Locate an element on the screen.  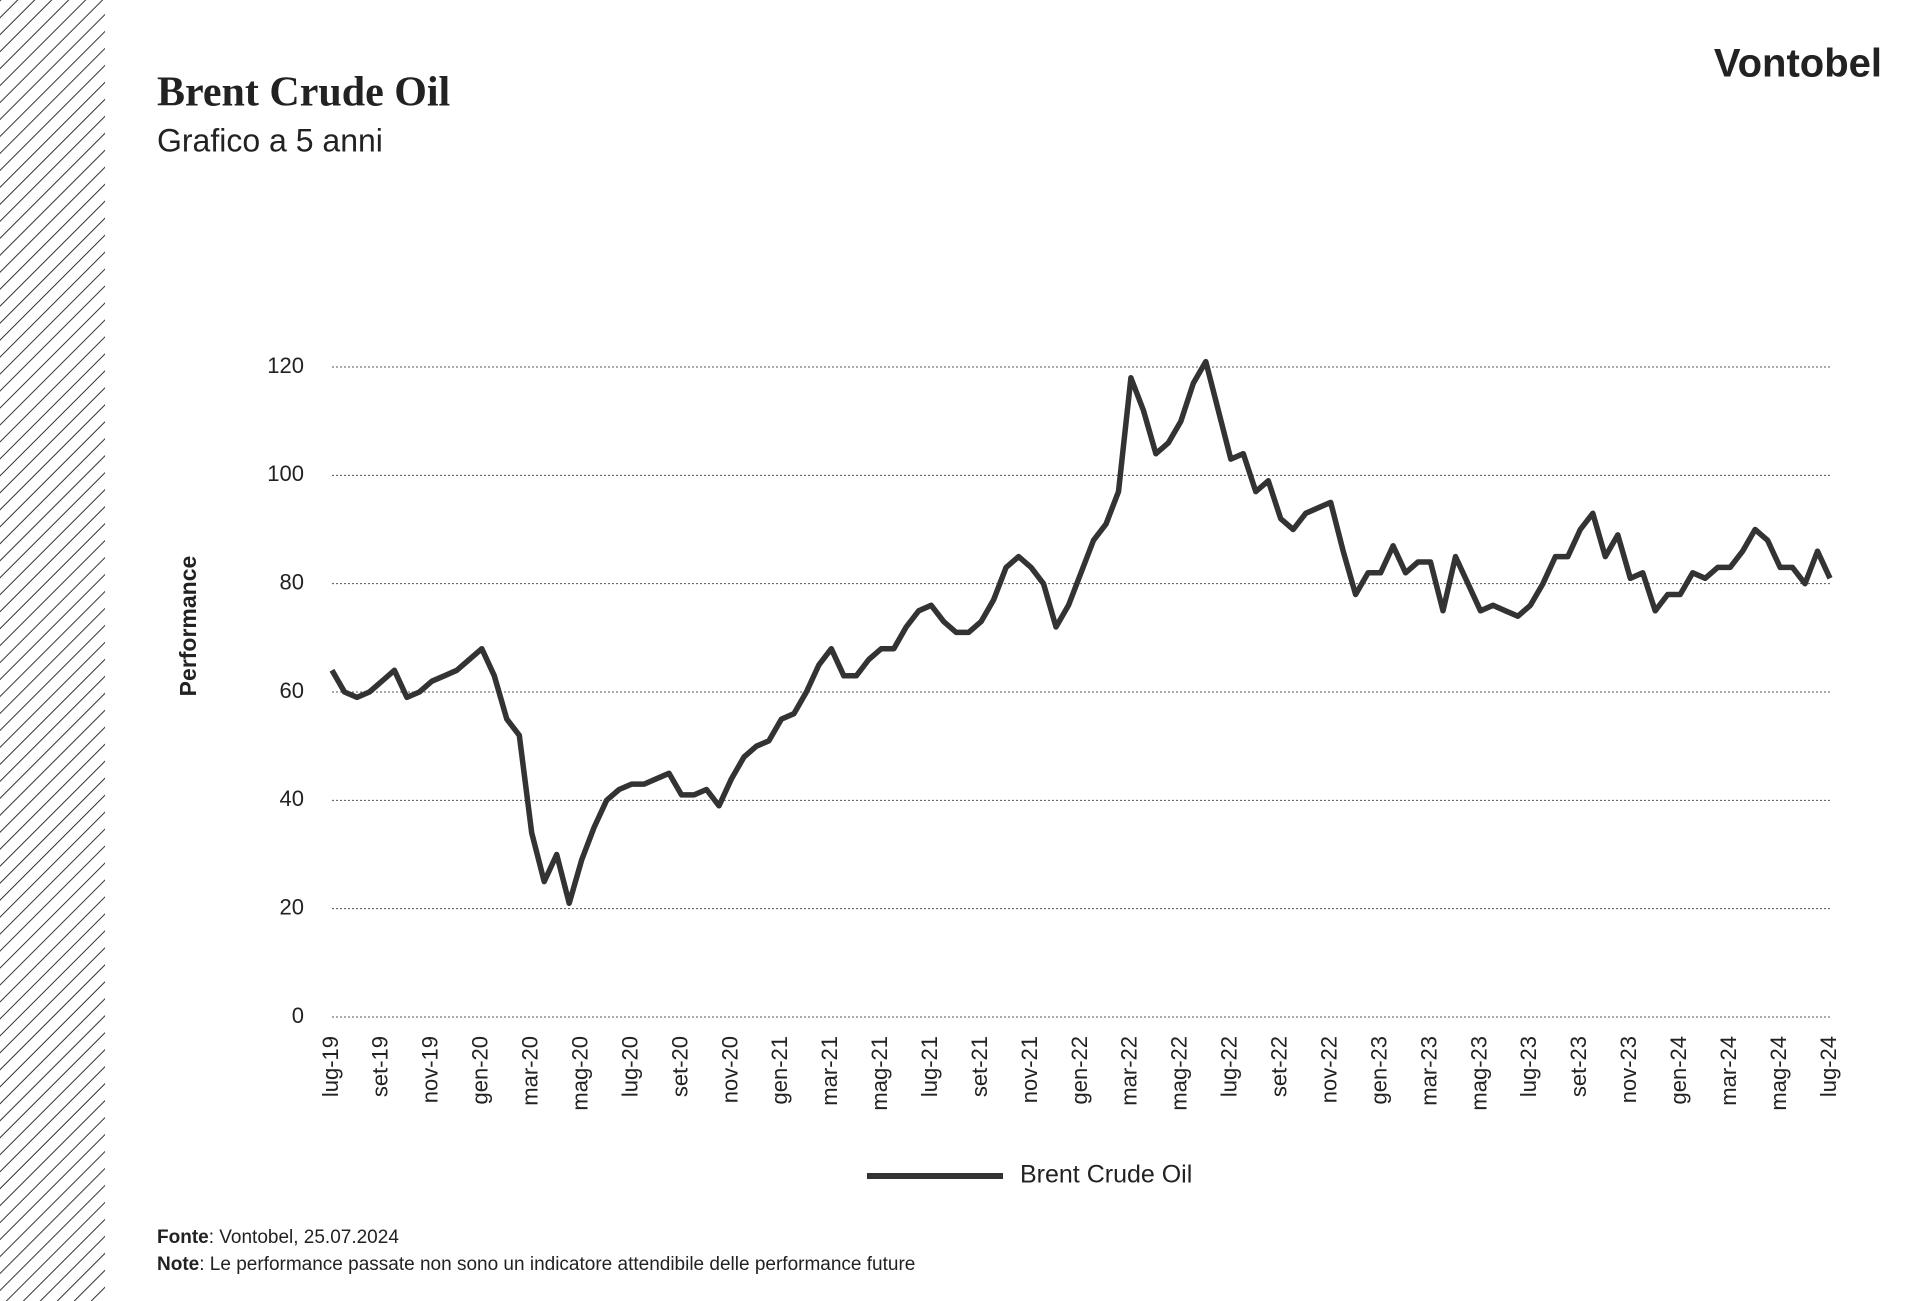
x-tick-label: nov-22 is located at coordinates (1328, 1069).